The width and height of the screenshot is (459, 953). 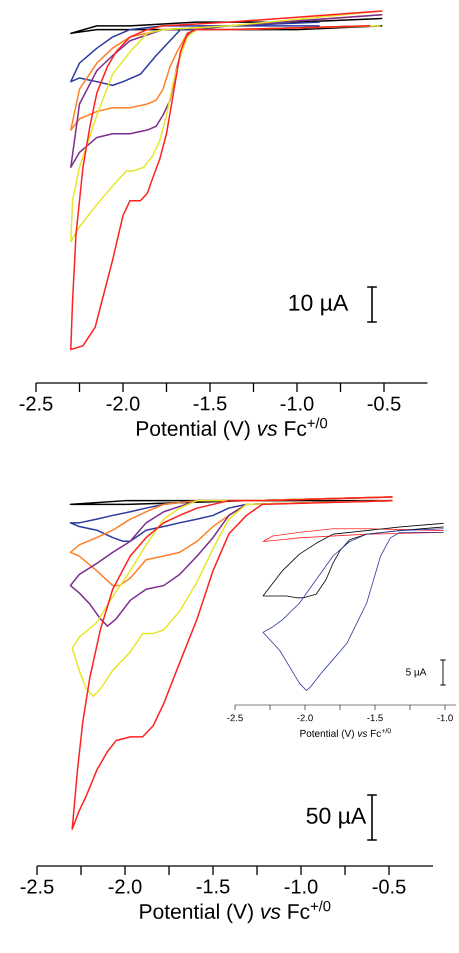 I want to click on annotation: 50 µA, so click(x=336, y=818).